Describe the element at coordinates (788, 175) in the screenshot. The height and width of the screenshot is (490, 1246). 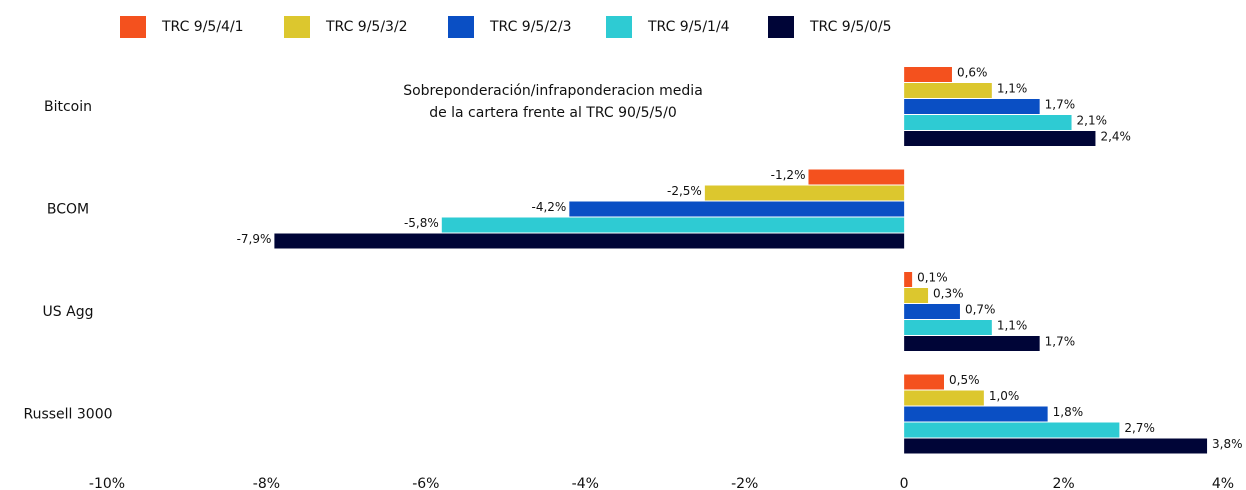
I see `value-label: -1,2%` at that location.